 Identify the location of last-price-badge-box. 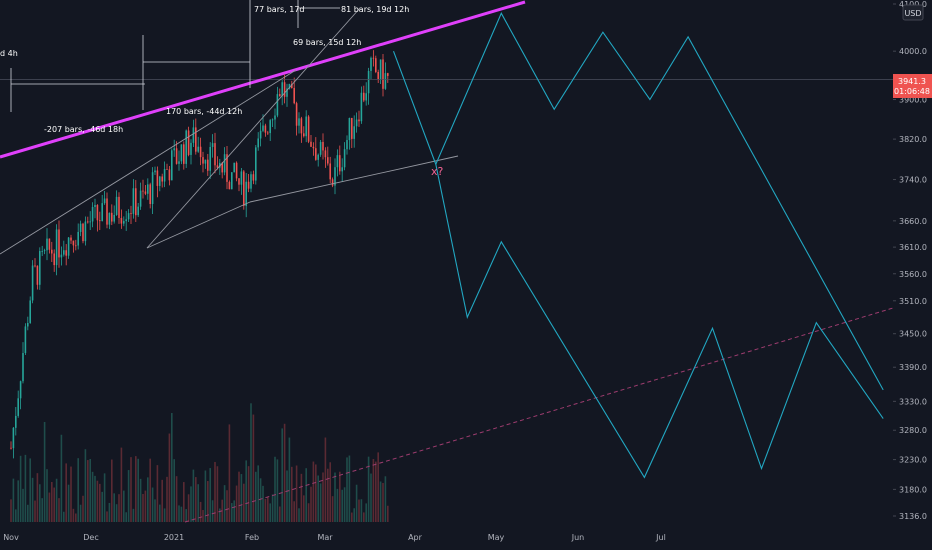
(912, 86).